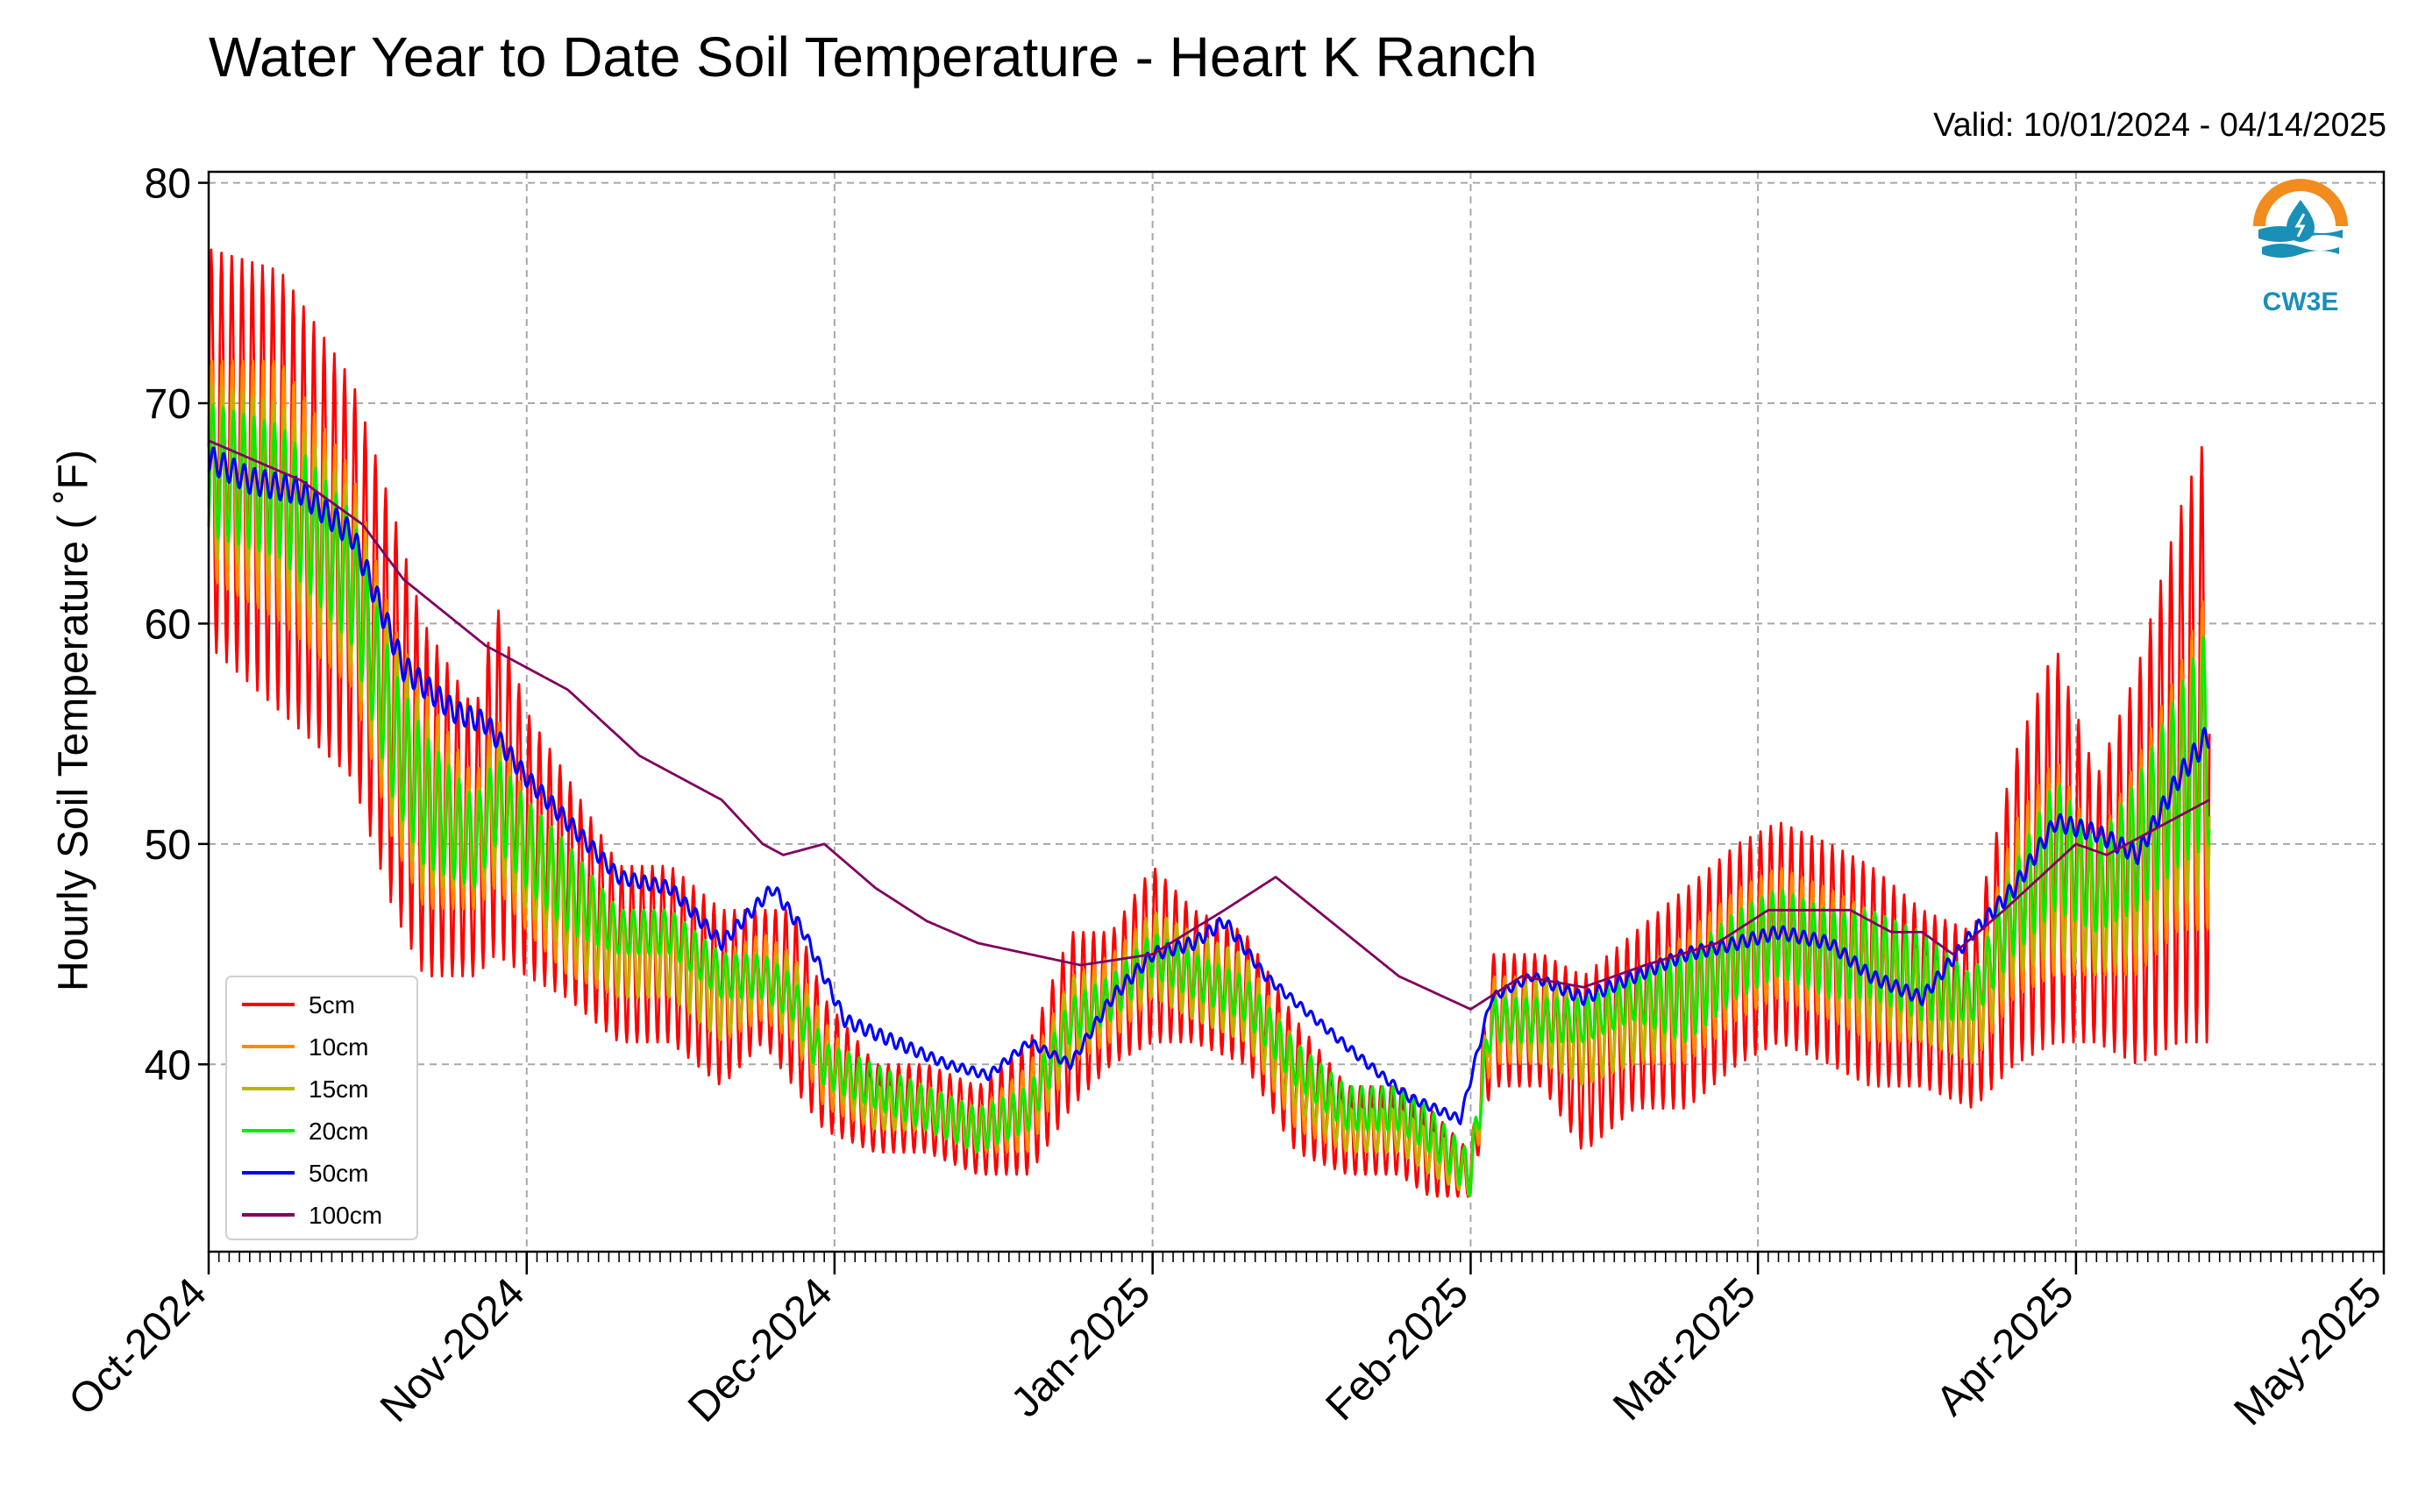  Describe the element at coordinates (138, 1346) in the screenshot. I see `x-tick-label: Oct-2024` at that location.